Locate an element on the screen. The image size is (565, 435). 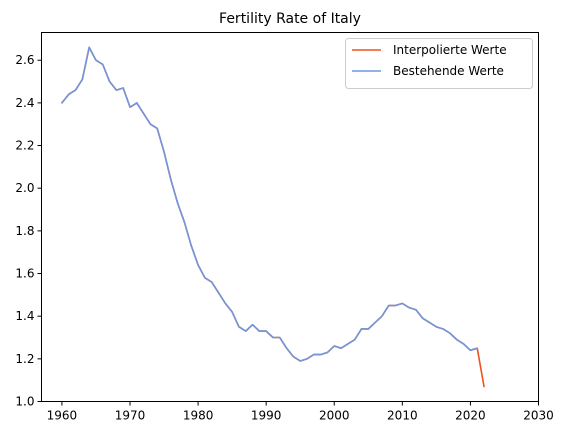
y-tick-label: 1.8 is located at coordinates (24, 231).